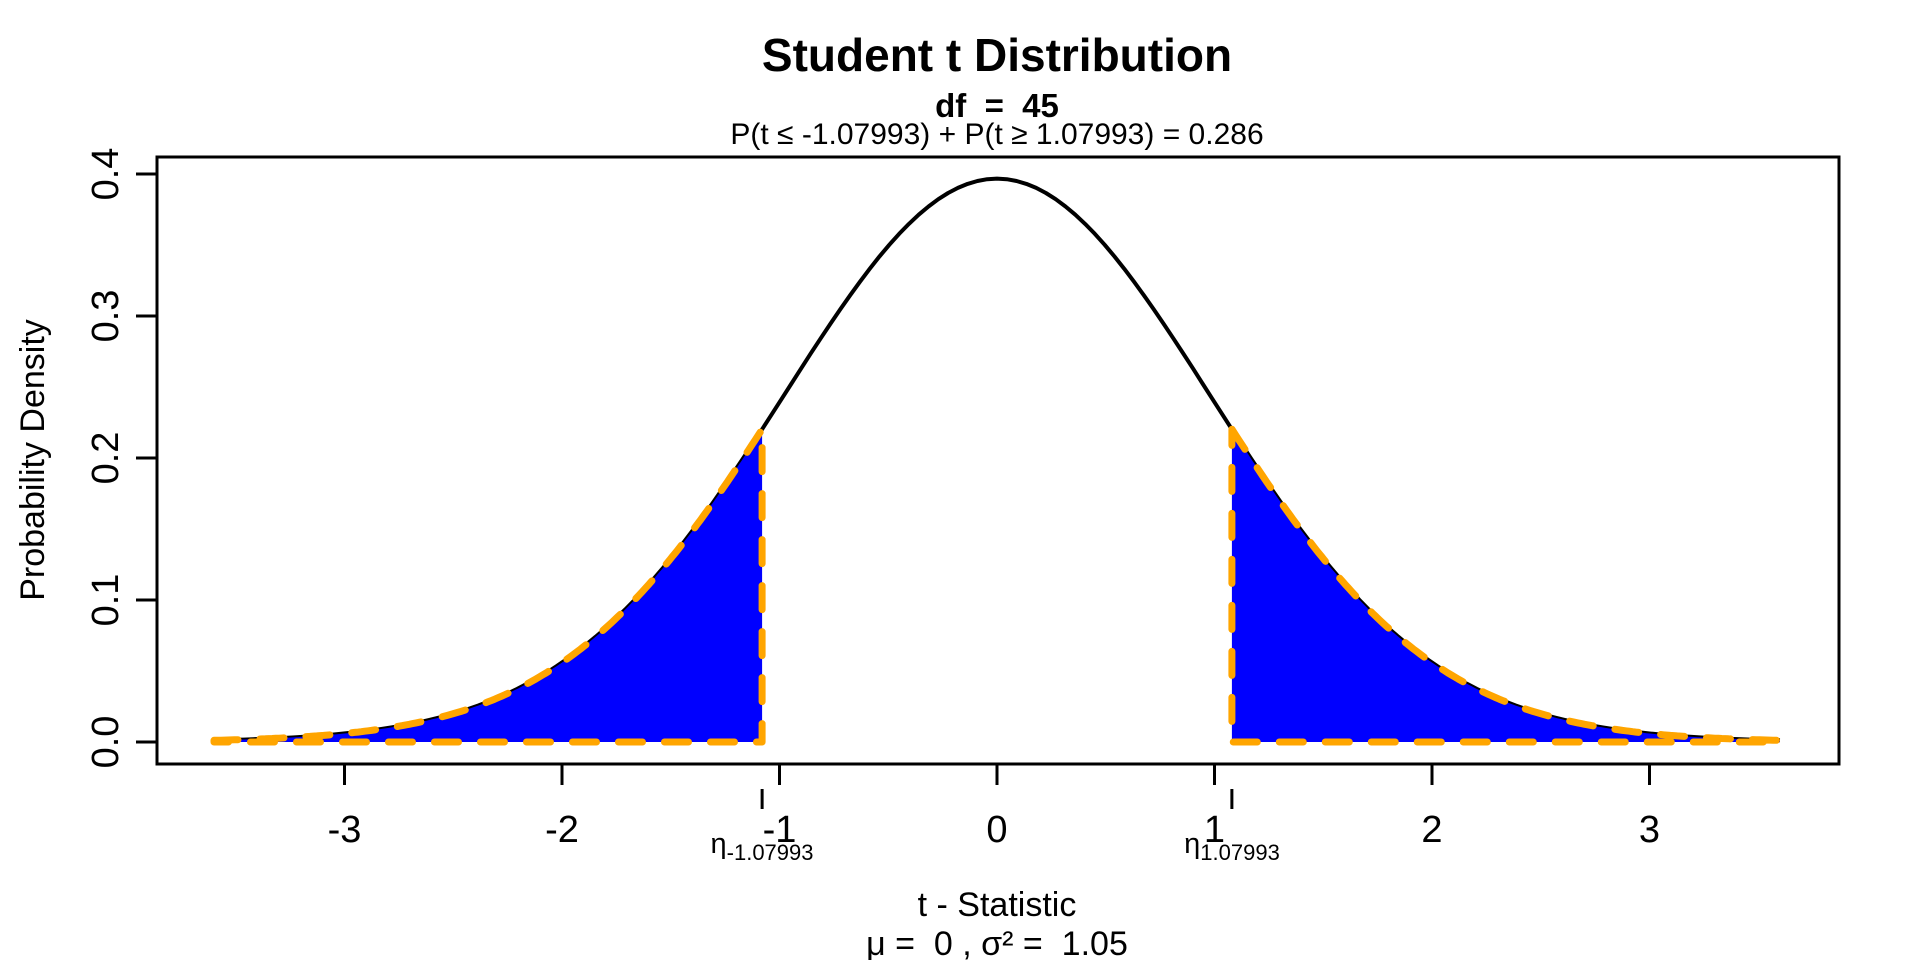 This screenshot has width=1920, height=960. Describe the element at coordinates (106, 600) in the screenshot. I see `y-axis-tick-label: 0.1` at that location.